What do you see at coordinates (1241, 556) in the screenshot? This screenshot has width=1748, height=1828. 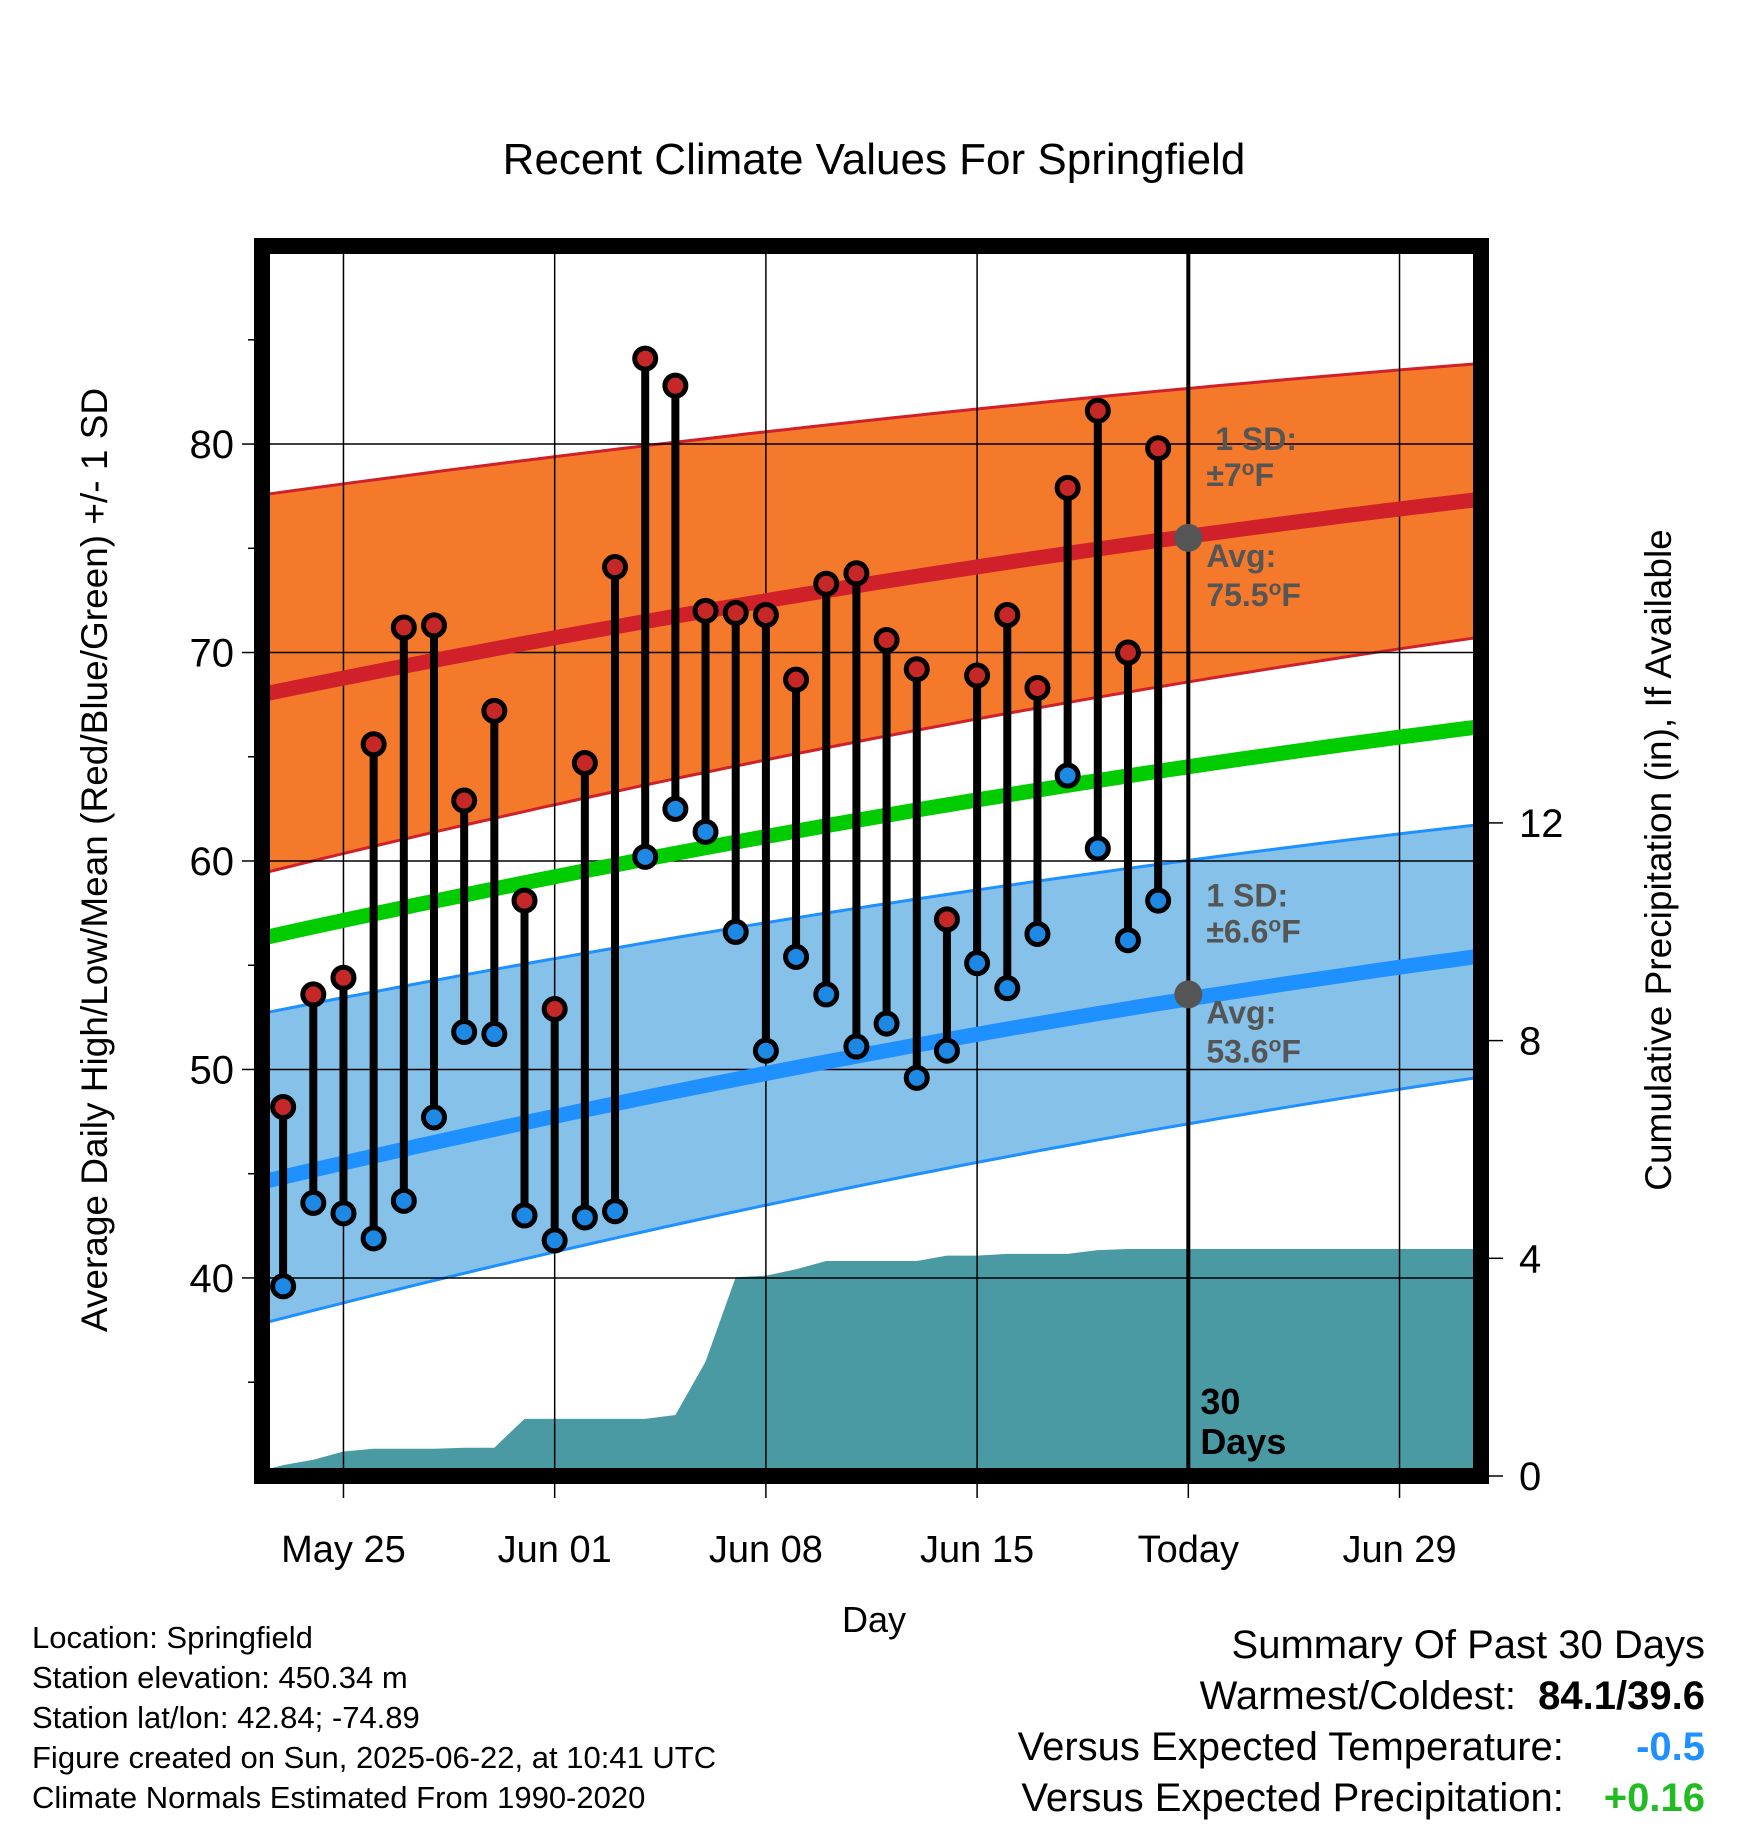 I see `high-avg-label: Avg:` at bounding box center [1241, 556].